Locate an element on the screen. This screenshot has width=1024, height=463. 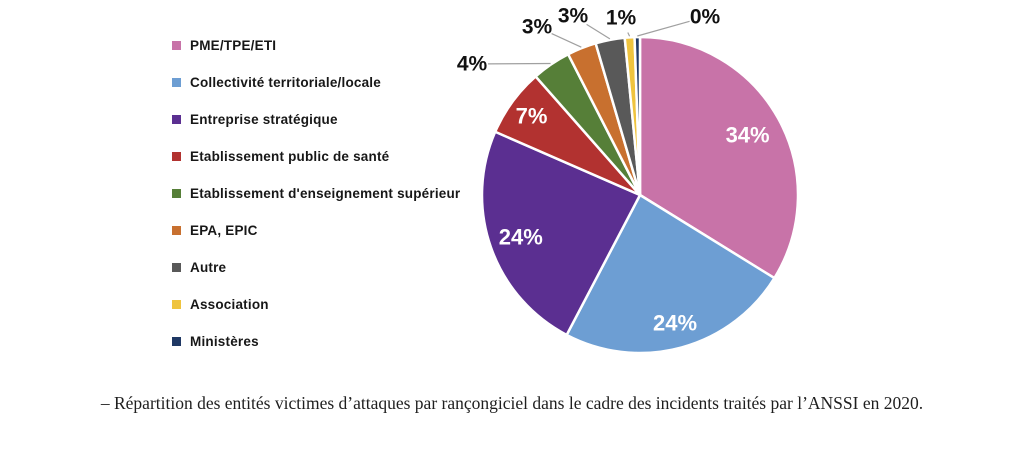
legend-label: PME/TPE/ETI is located at coordinates (233, 45).